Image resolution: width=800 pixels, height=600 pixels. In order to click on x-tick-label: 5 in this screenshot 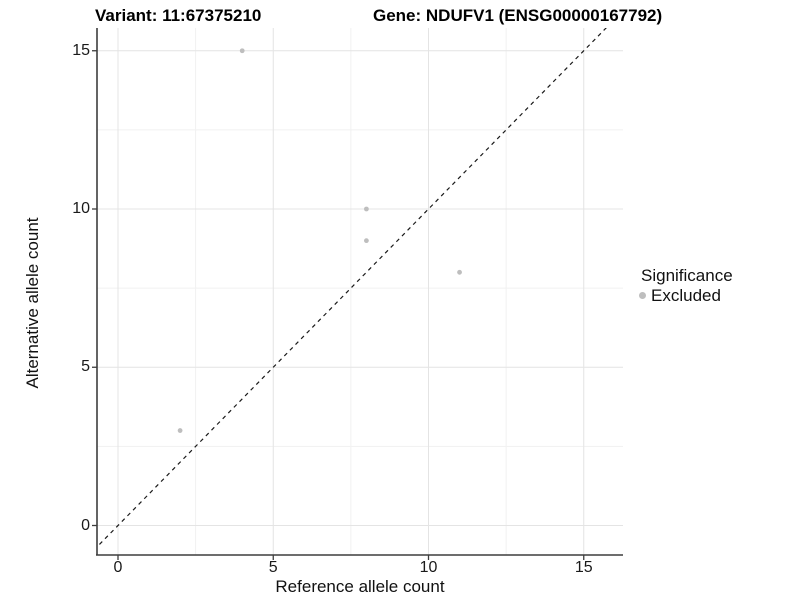, I will do `click(273, 567)`.